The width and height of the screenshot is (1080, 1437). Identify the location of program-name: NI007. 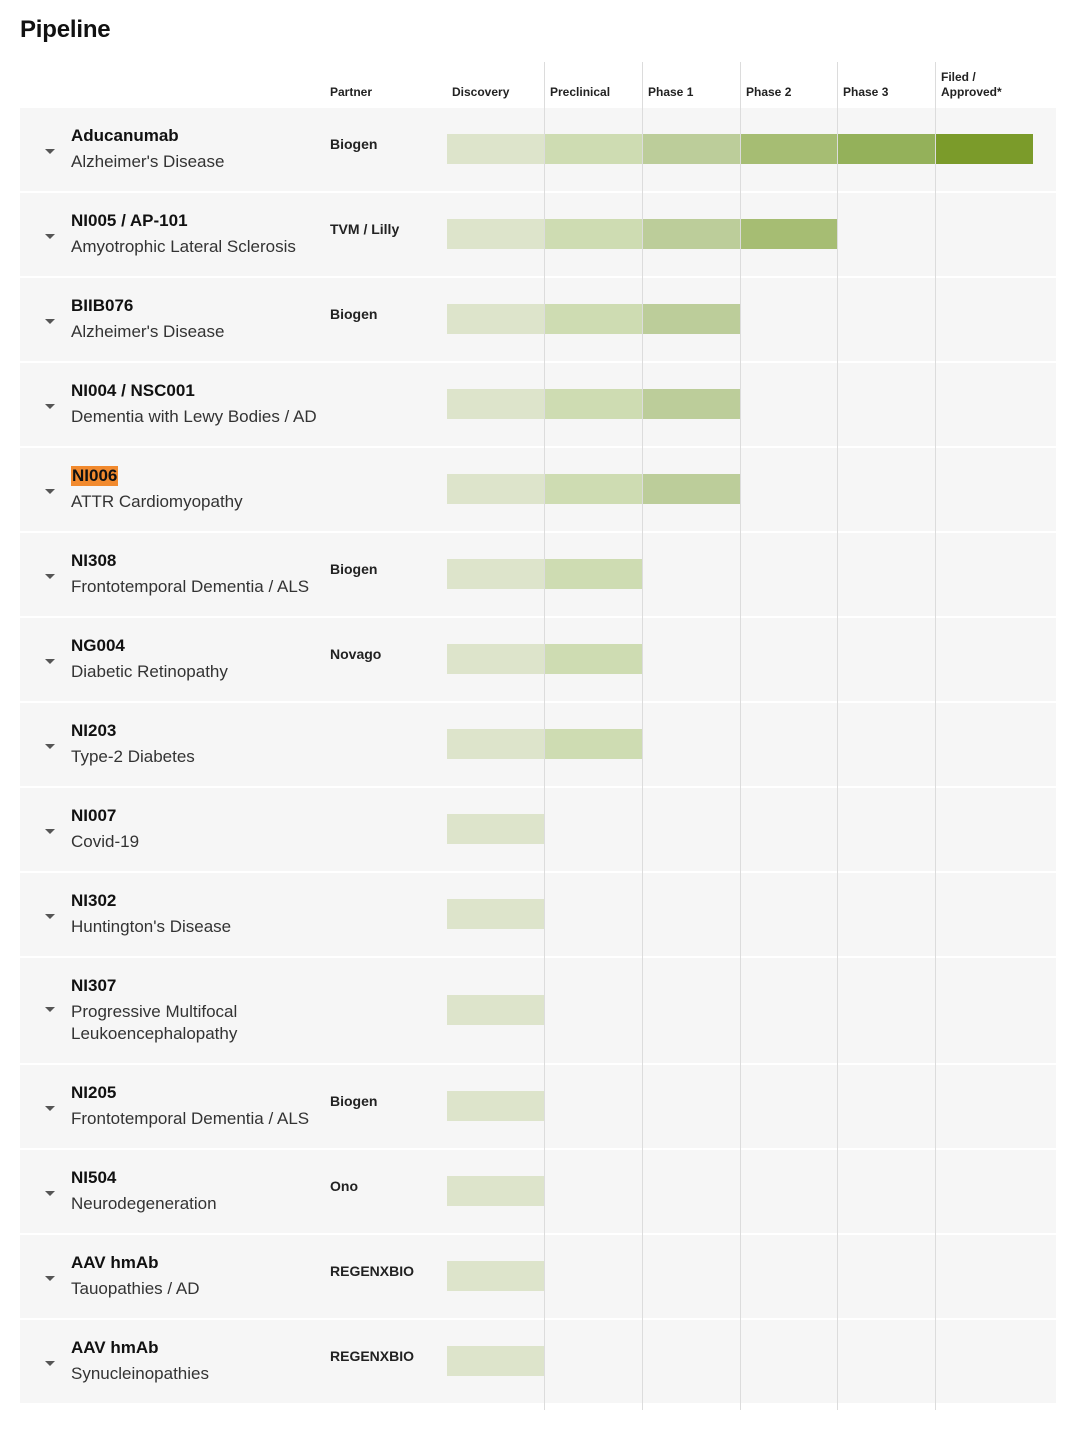
(94, 815).